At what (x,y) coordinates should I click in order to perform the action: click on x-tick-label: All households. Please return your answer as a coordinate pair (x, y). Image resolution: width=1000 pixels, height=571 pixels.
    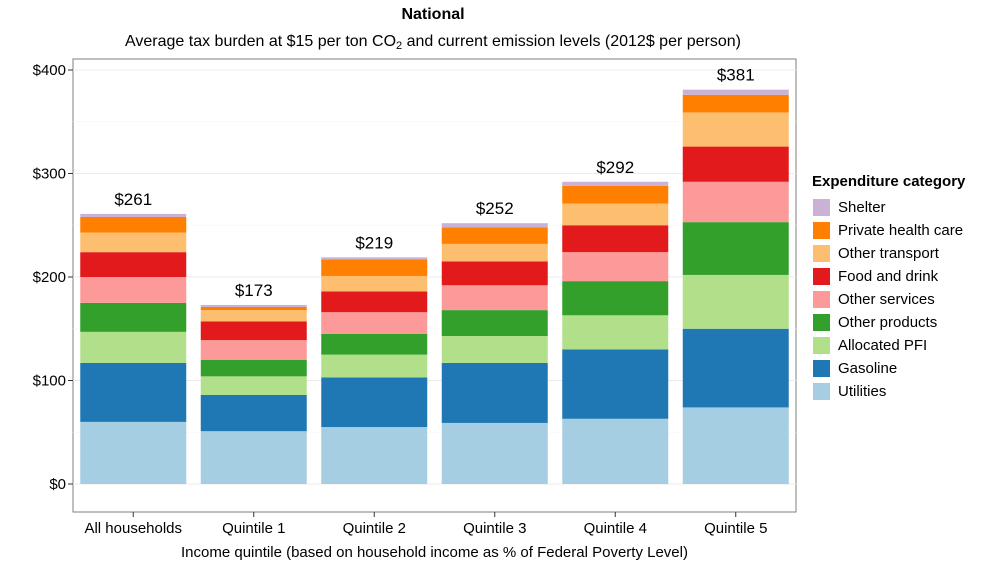
    Looking at the image, I should click on (133, 528).